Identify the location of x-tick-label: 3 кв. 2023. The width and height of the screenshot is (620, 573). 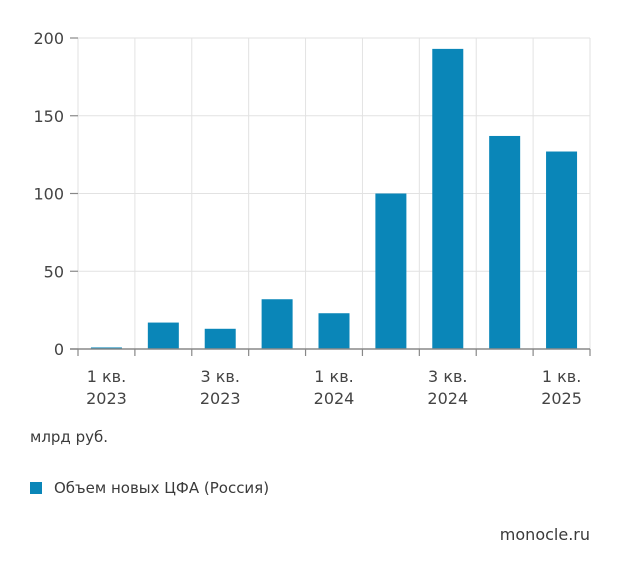
(220, 387).